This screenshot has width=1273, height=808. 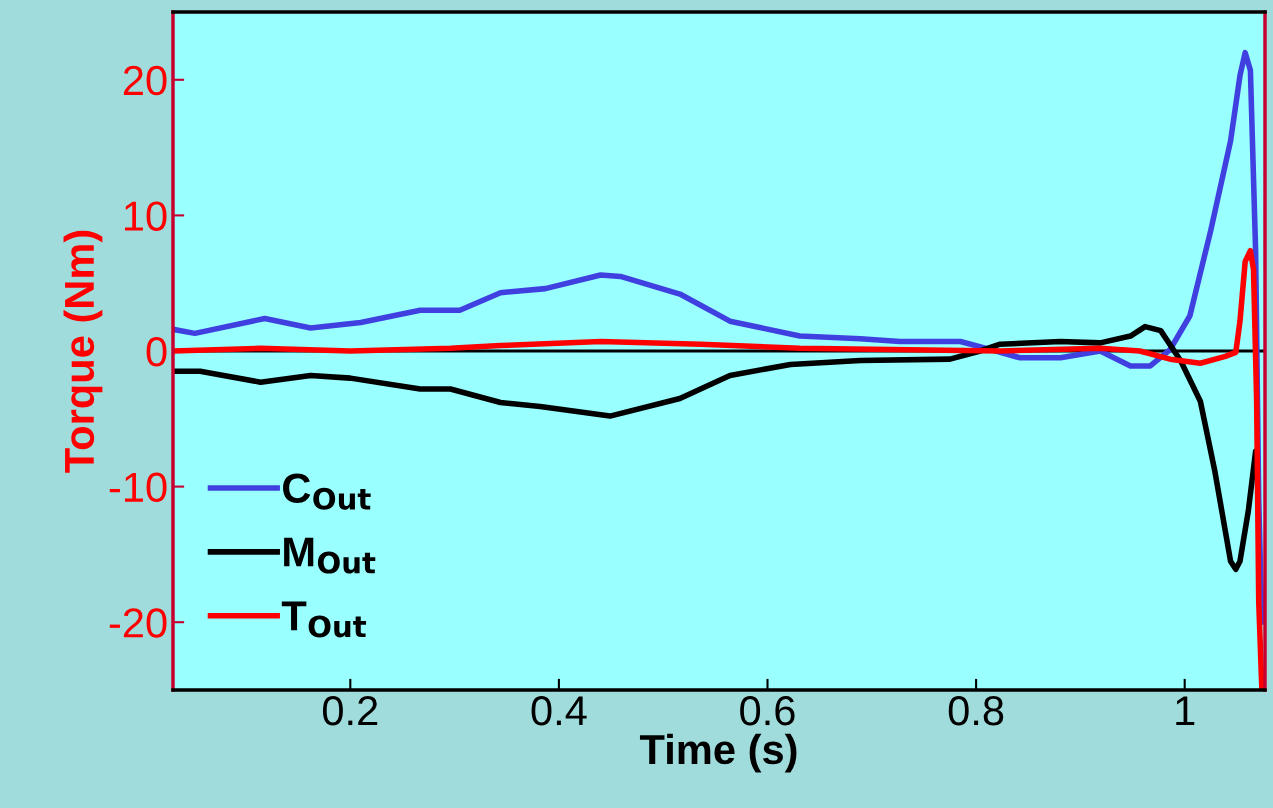 What do you see at coordinates (976, 710) in the screenshot?
I see `x-tick-label: 0.8` at bounding box center [976, 710].